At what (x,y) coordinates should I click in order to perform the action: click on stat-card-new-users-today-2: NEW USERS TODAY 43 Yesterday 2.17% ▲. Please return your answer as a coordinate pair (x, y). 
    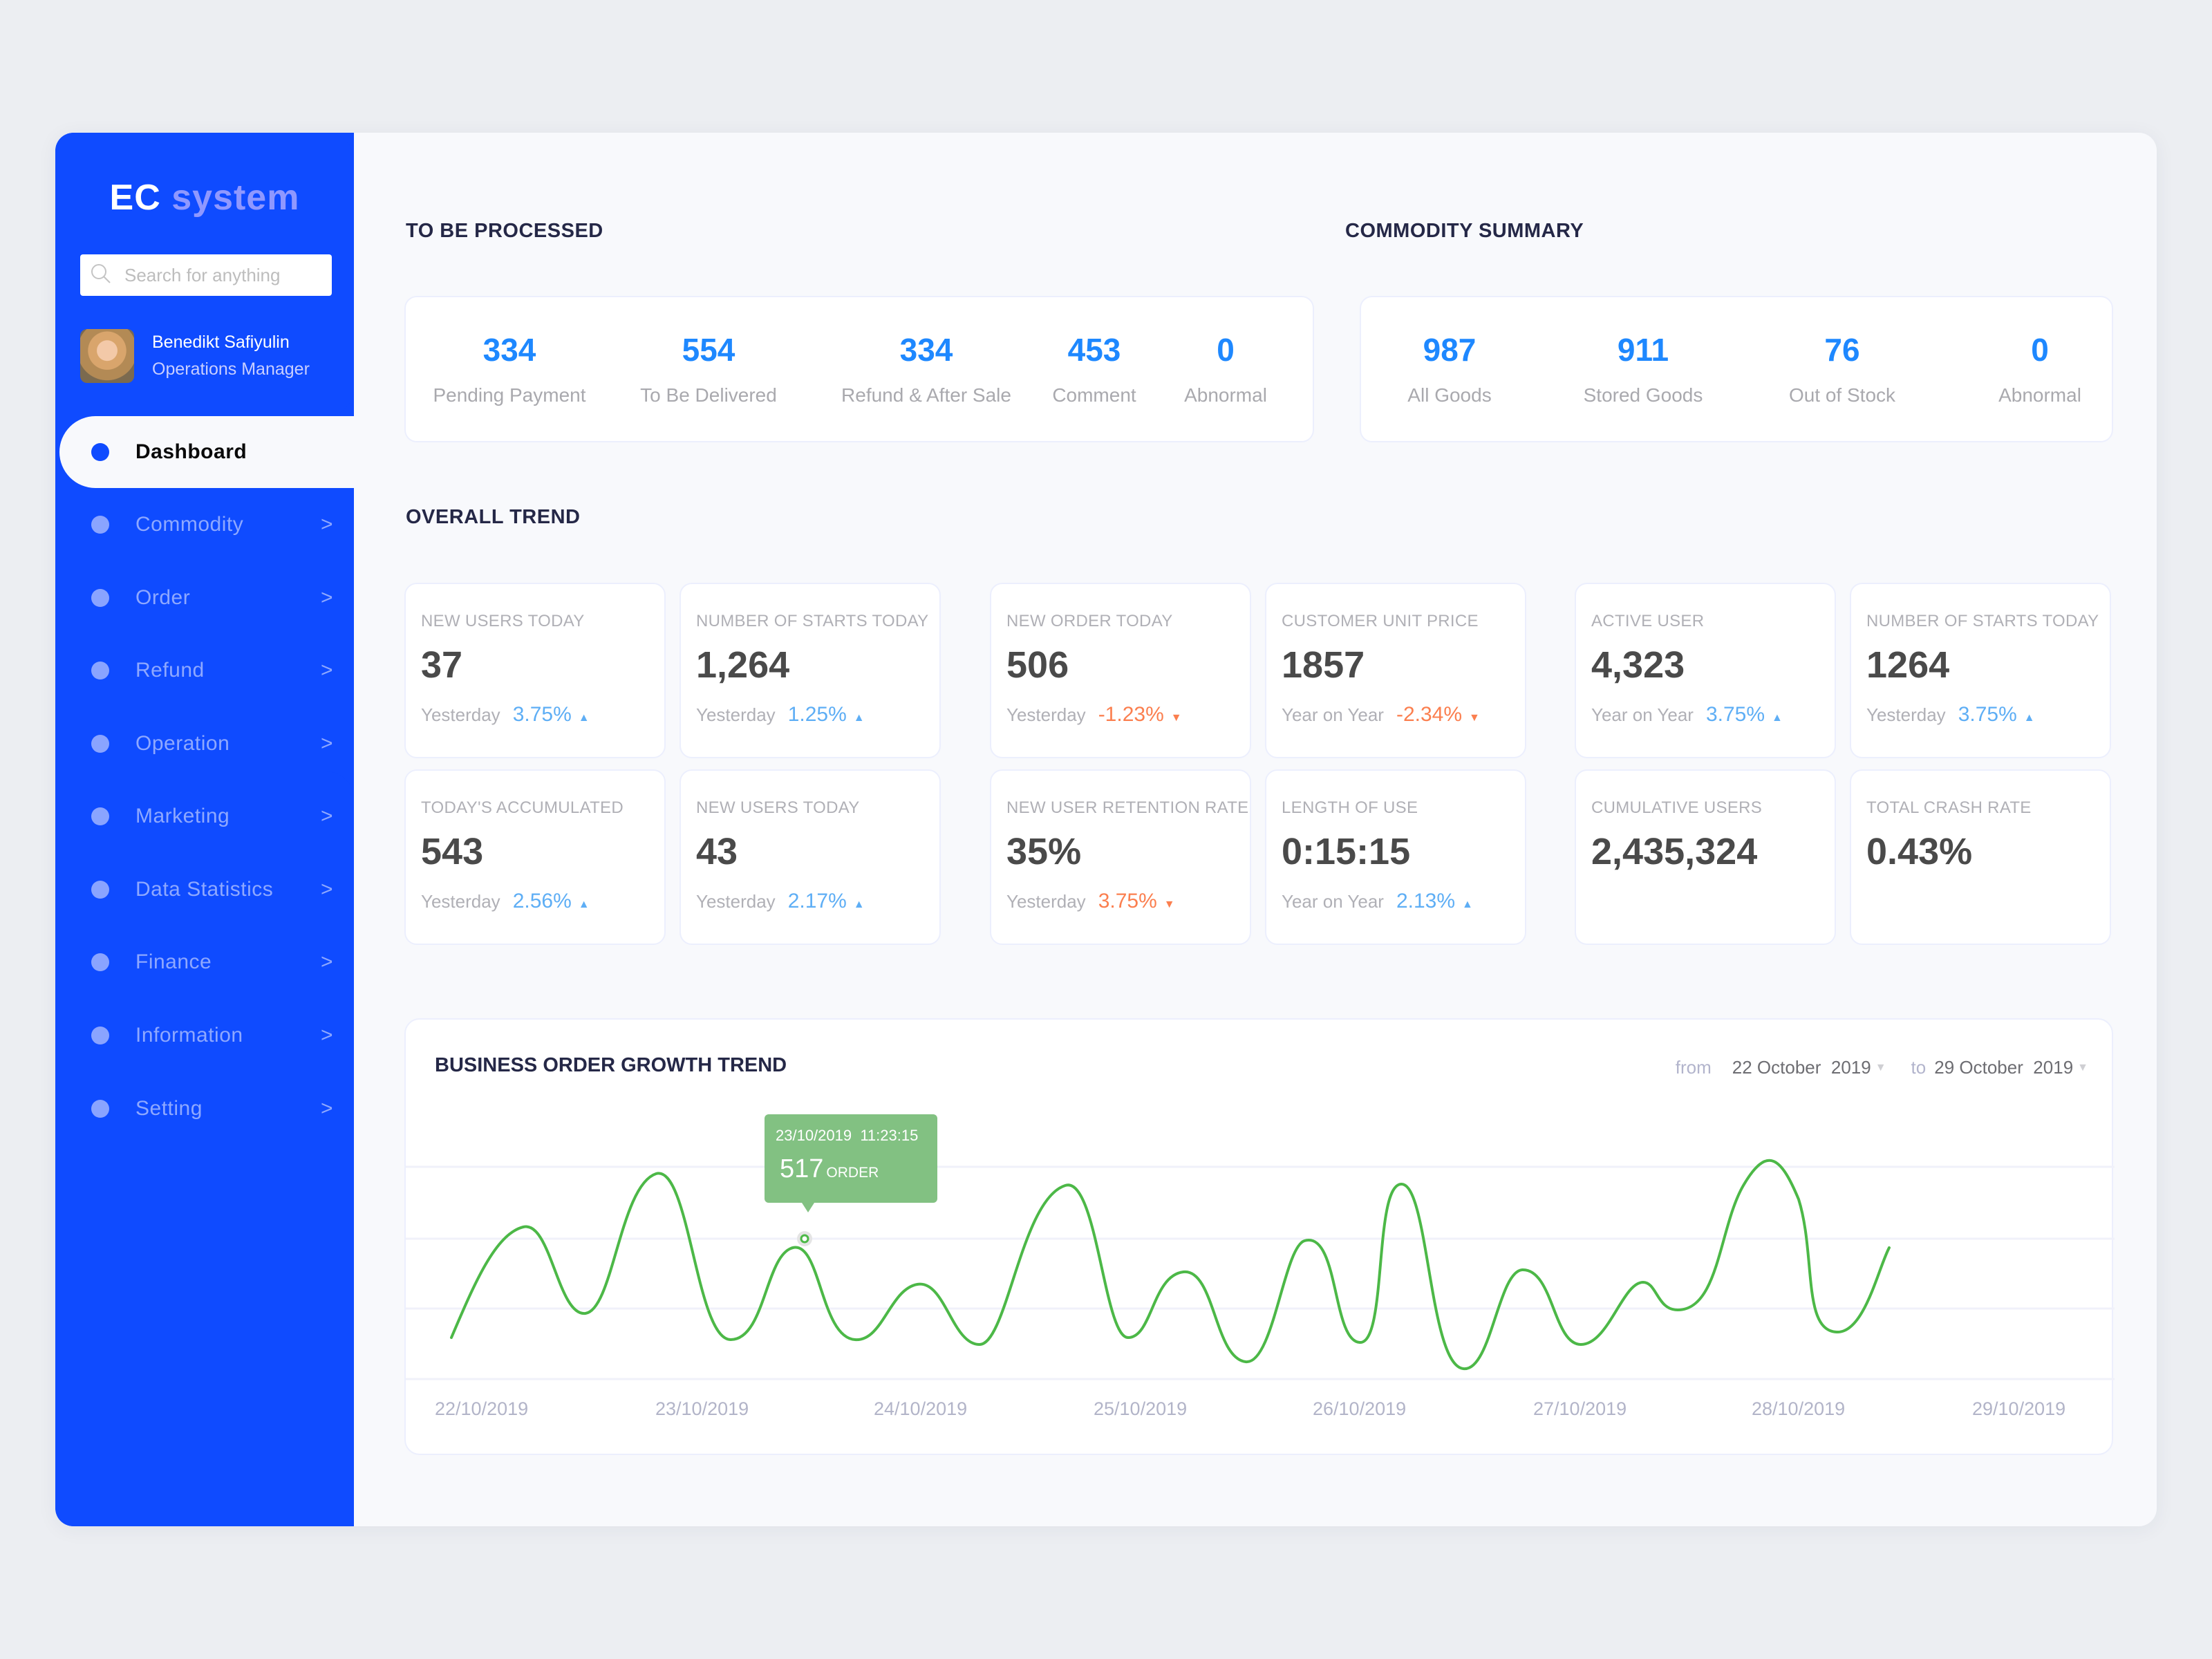
    Looking at the image, I should click on (810, 857).